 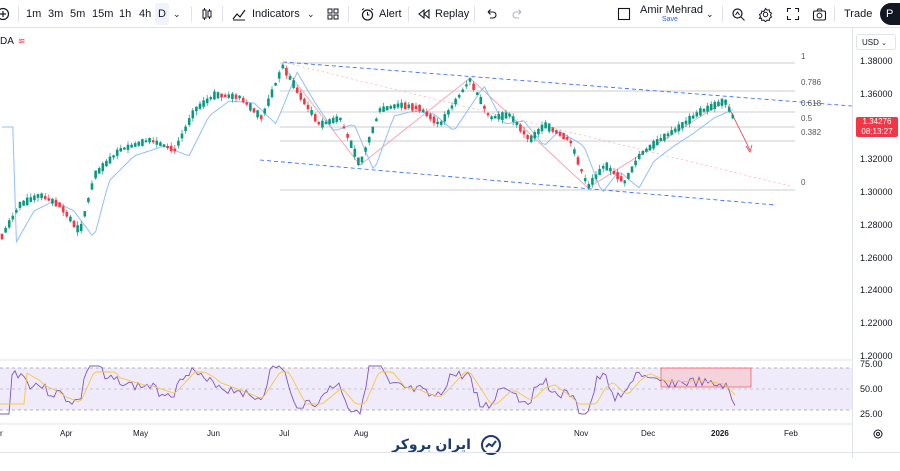 I want to click on timeframe-3m: 3m, so click(x=56, y=14).